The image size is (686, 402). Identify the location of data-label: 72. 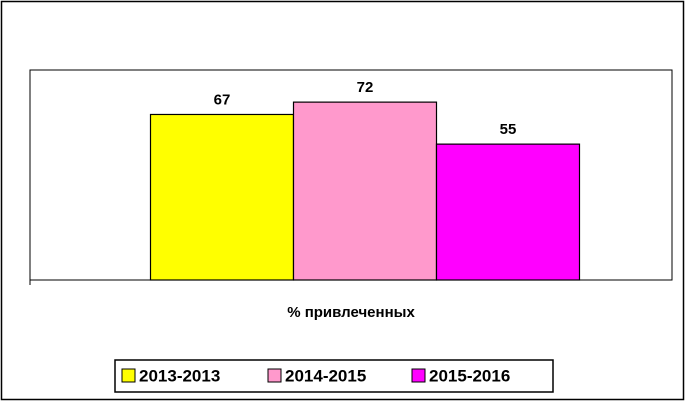
(365, 87).